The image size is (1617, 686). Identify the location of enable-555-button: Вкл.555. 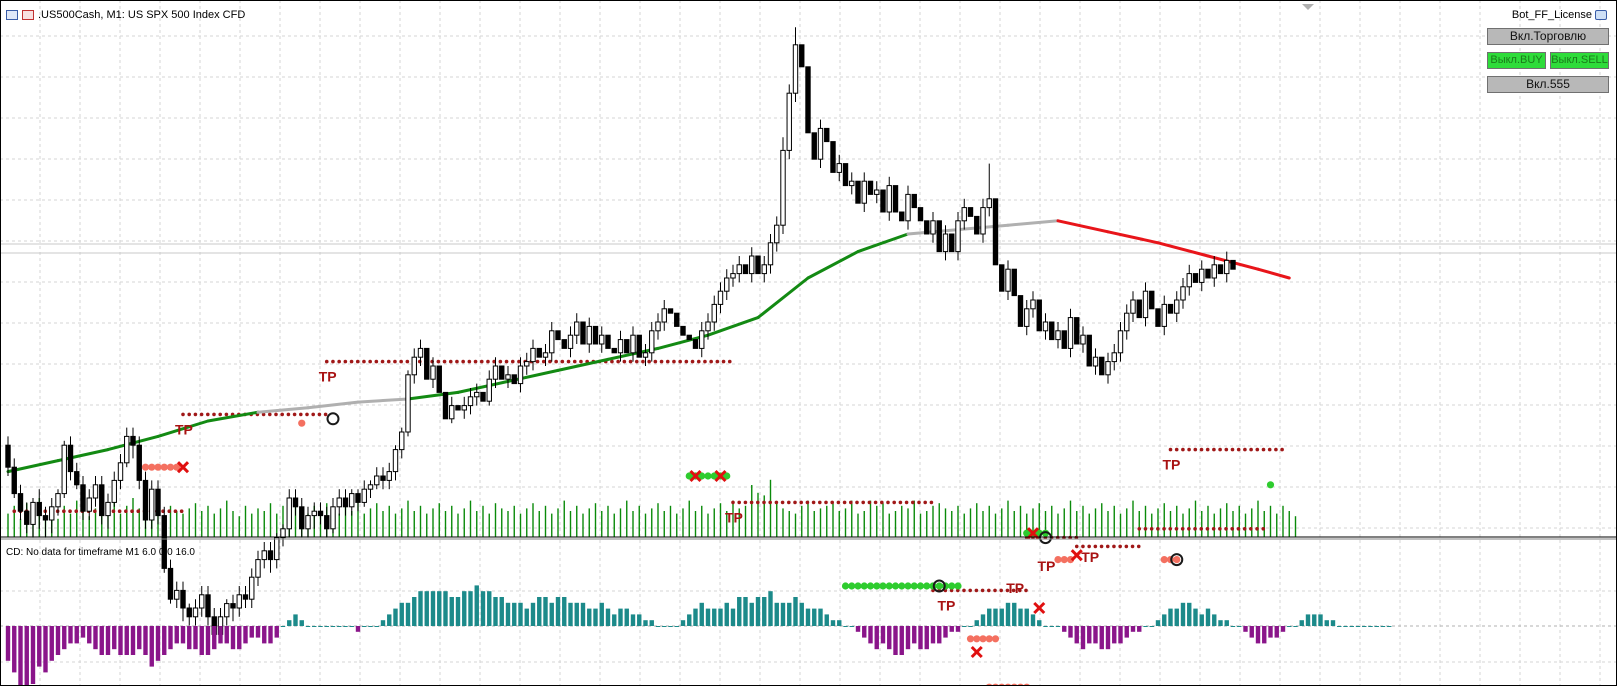
(1548, 84).